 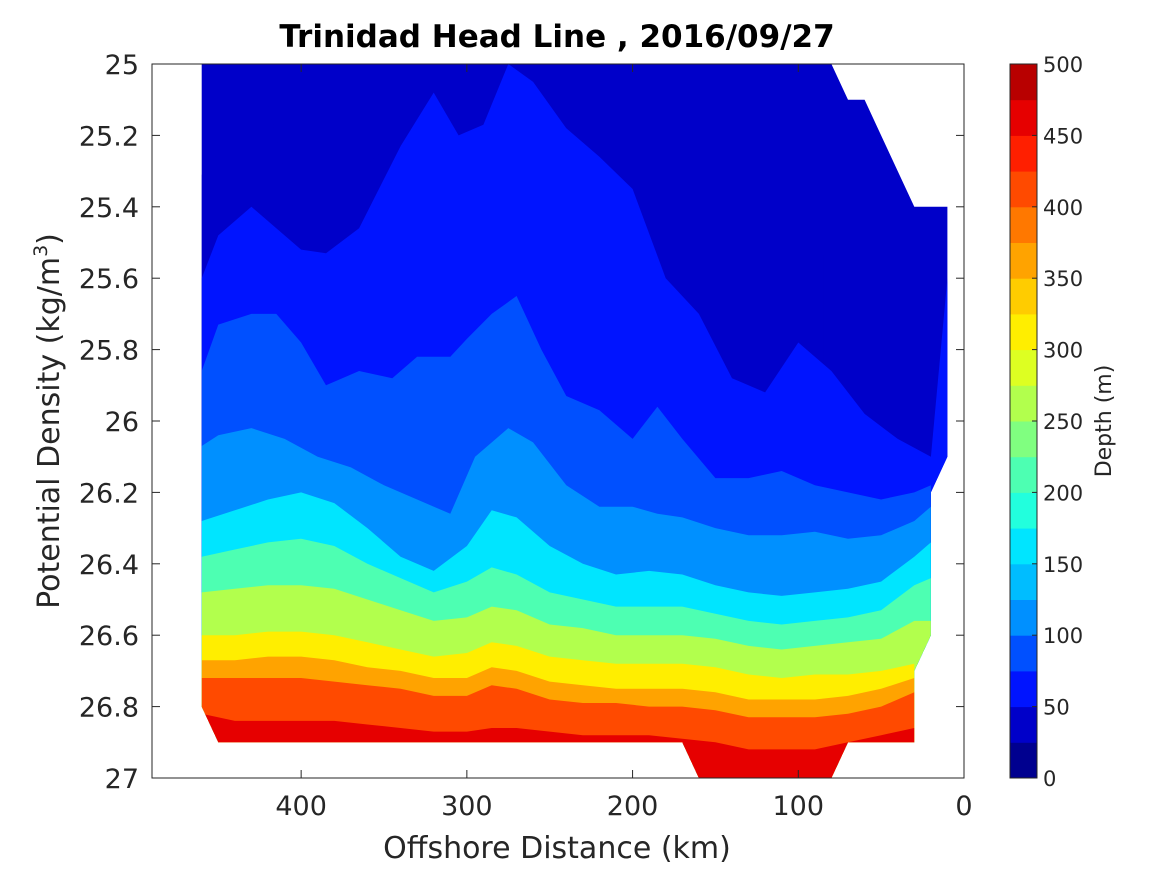 I want to click on colorbar-tick-label: 100, so click(x=1063, y=636).